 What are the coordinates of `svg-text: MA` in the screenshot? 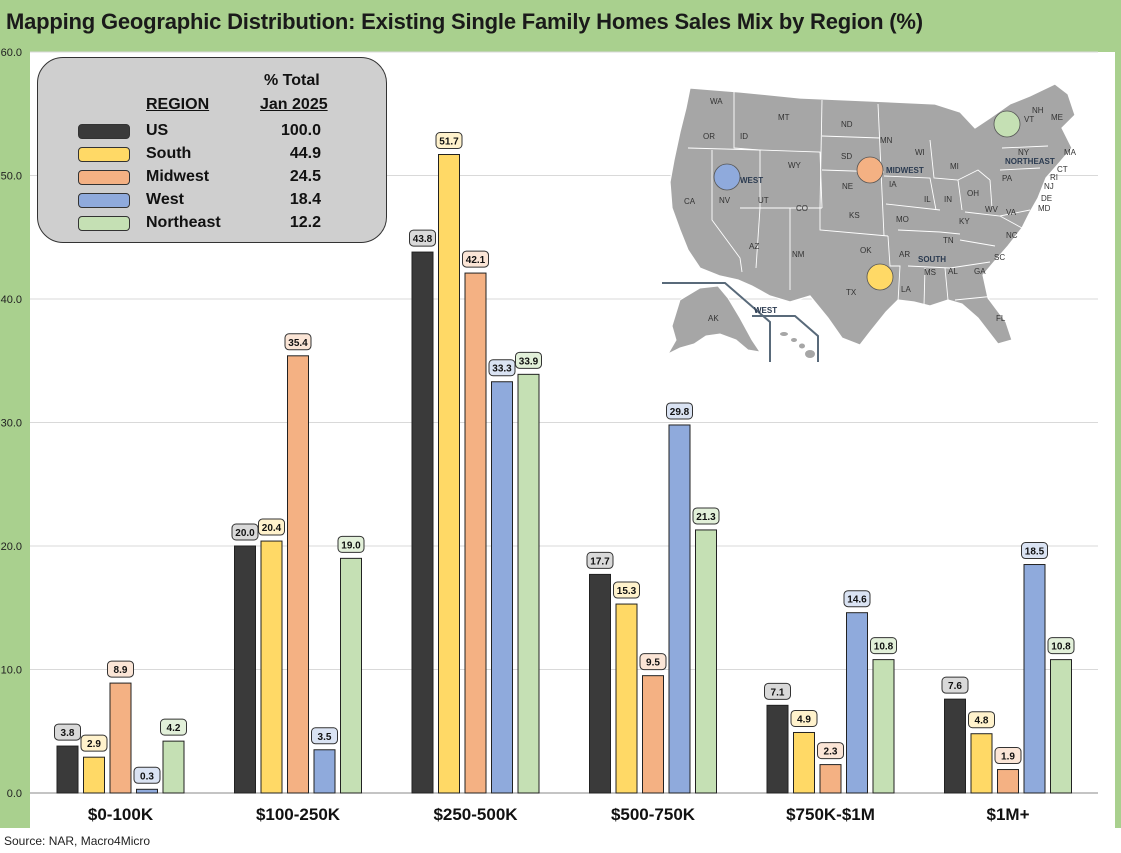 It's located at (1070, 152).